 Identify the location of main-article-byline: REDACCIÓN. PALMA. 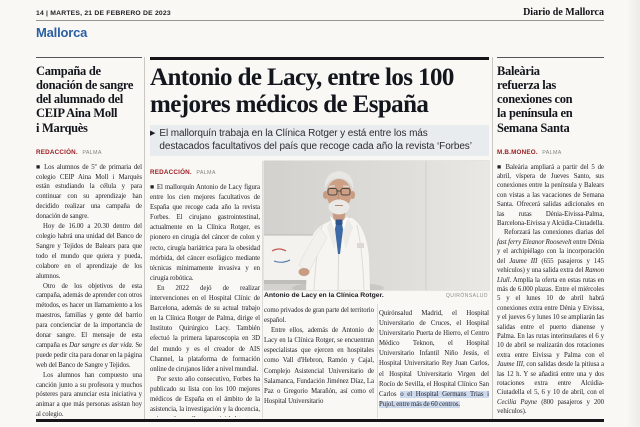
(205, 170).